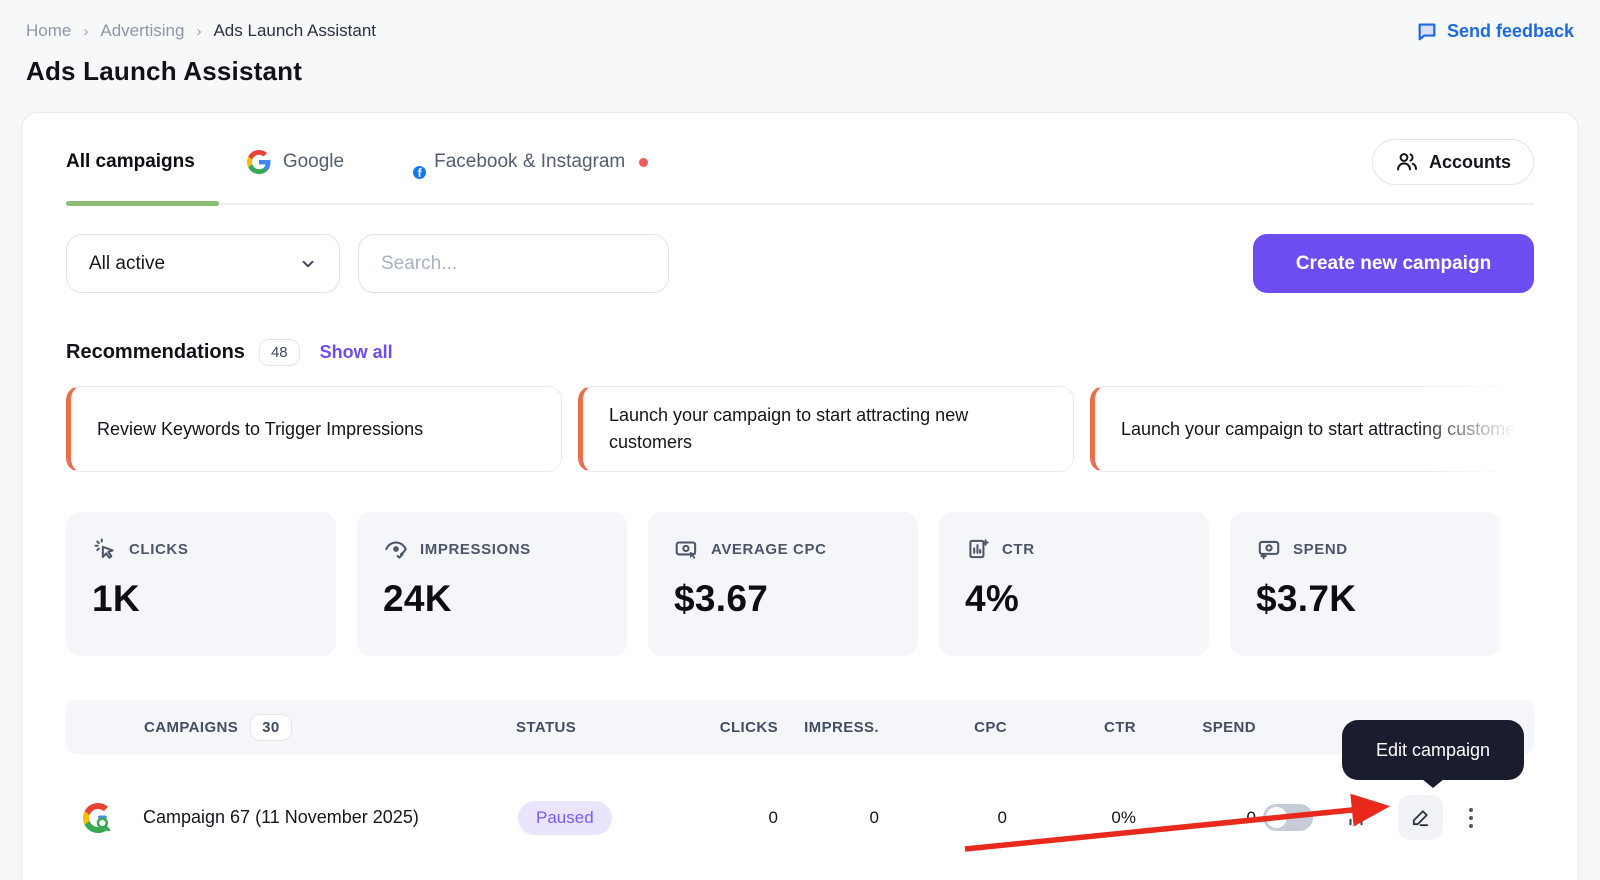 This screenshot has width=1600, height=880. What do you see at coordinates (127, 263) in the screenshot?
I see `status-filter-value: All active` at bounding box center [127, 263].